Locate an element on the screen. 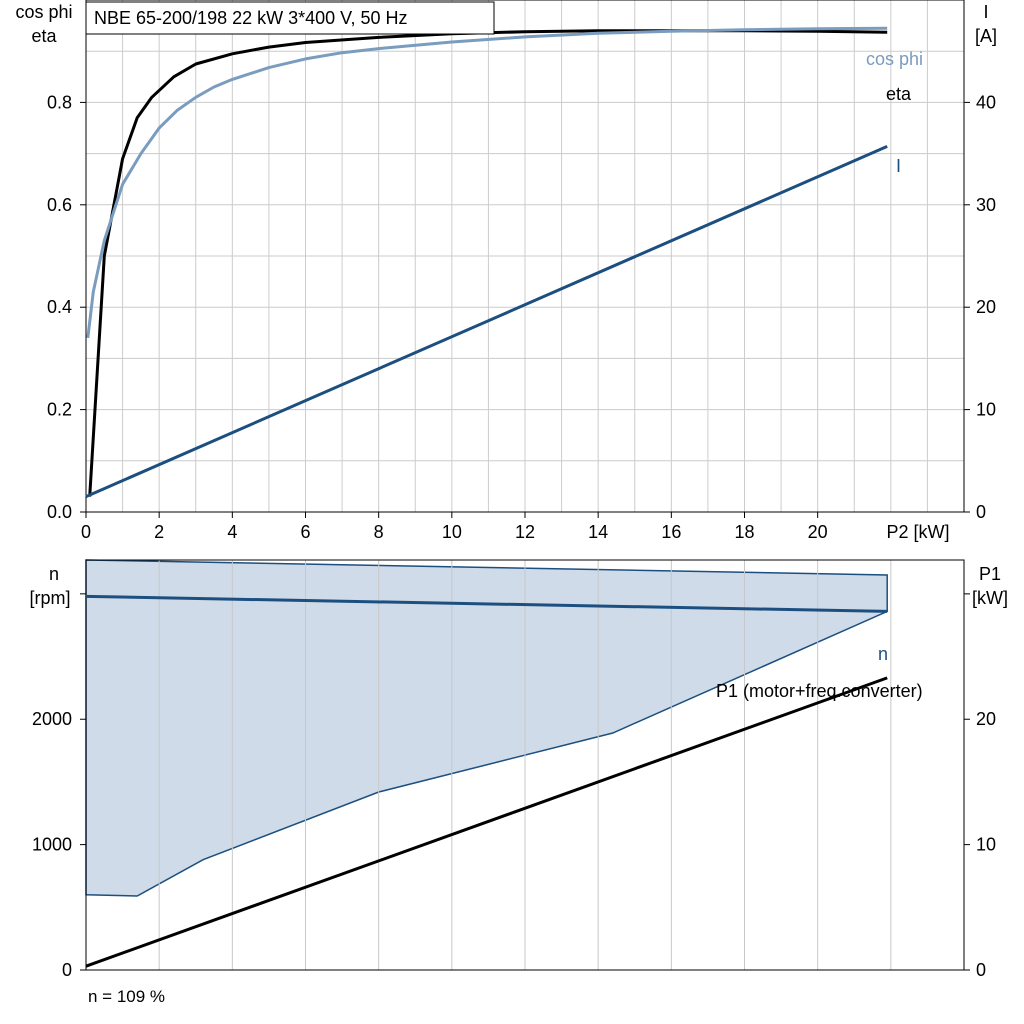 Image resolution: width=1024 pixels, height=1024 pixels. top-x-tick-label: 20 is located at coordinates (818, 532).